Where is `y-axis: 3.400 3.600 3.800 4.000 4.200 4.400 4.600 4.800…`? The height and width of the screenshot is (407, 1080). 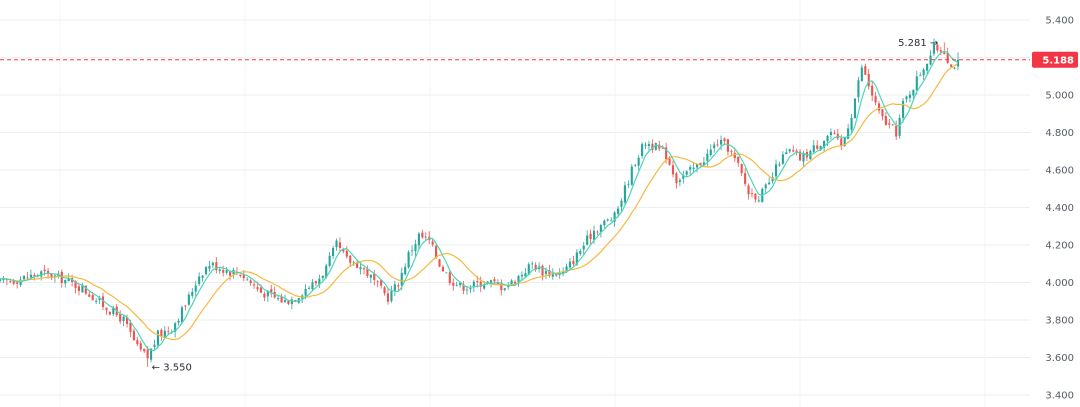 y-axis: 3.400 3.600 3.800 4.000 4.200 4.400 4.600 4.800… is located at coordinates (1055, 209).